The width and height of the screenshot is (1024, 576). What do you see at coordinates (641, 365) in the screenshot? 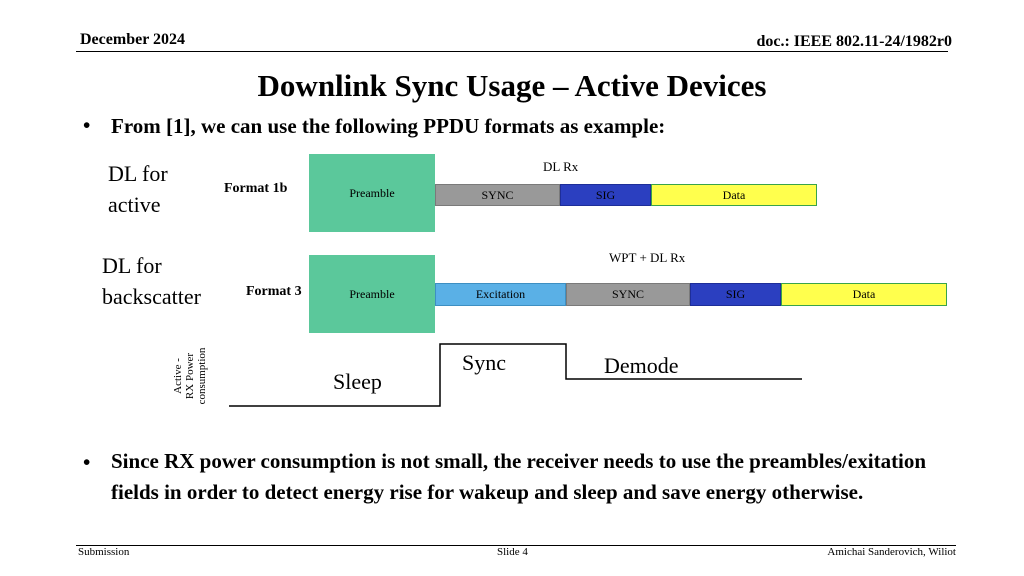
I see `demode-label: Demode` at bounding box center [641, 365].